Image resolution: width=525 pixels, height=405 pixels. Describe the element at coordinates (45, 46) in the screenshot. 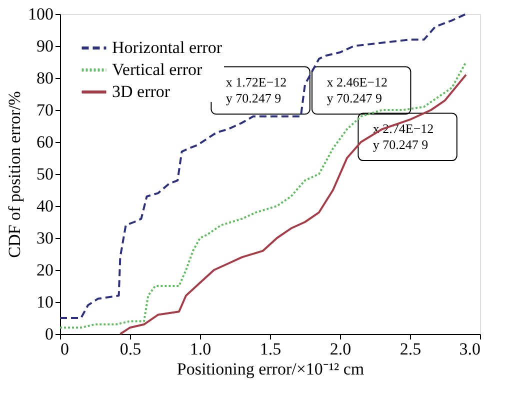

I see `y-tick-label: 90` at that location.